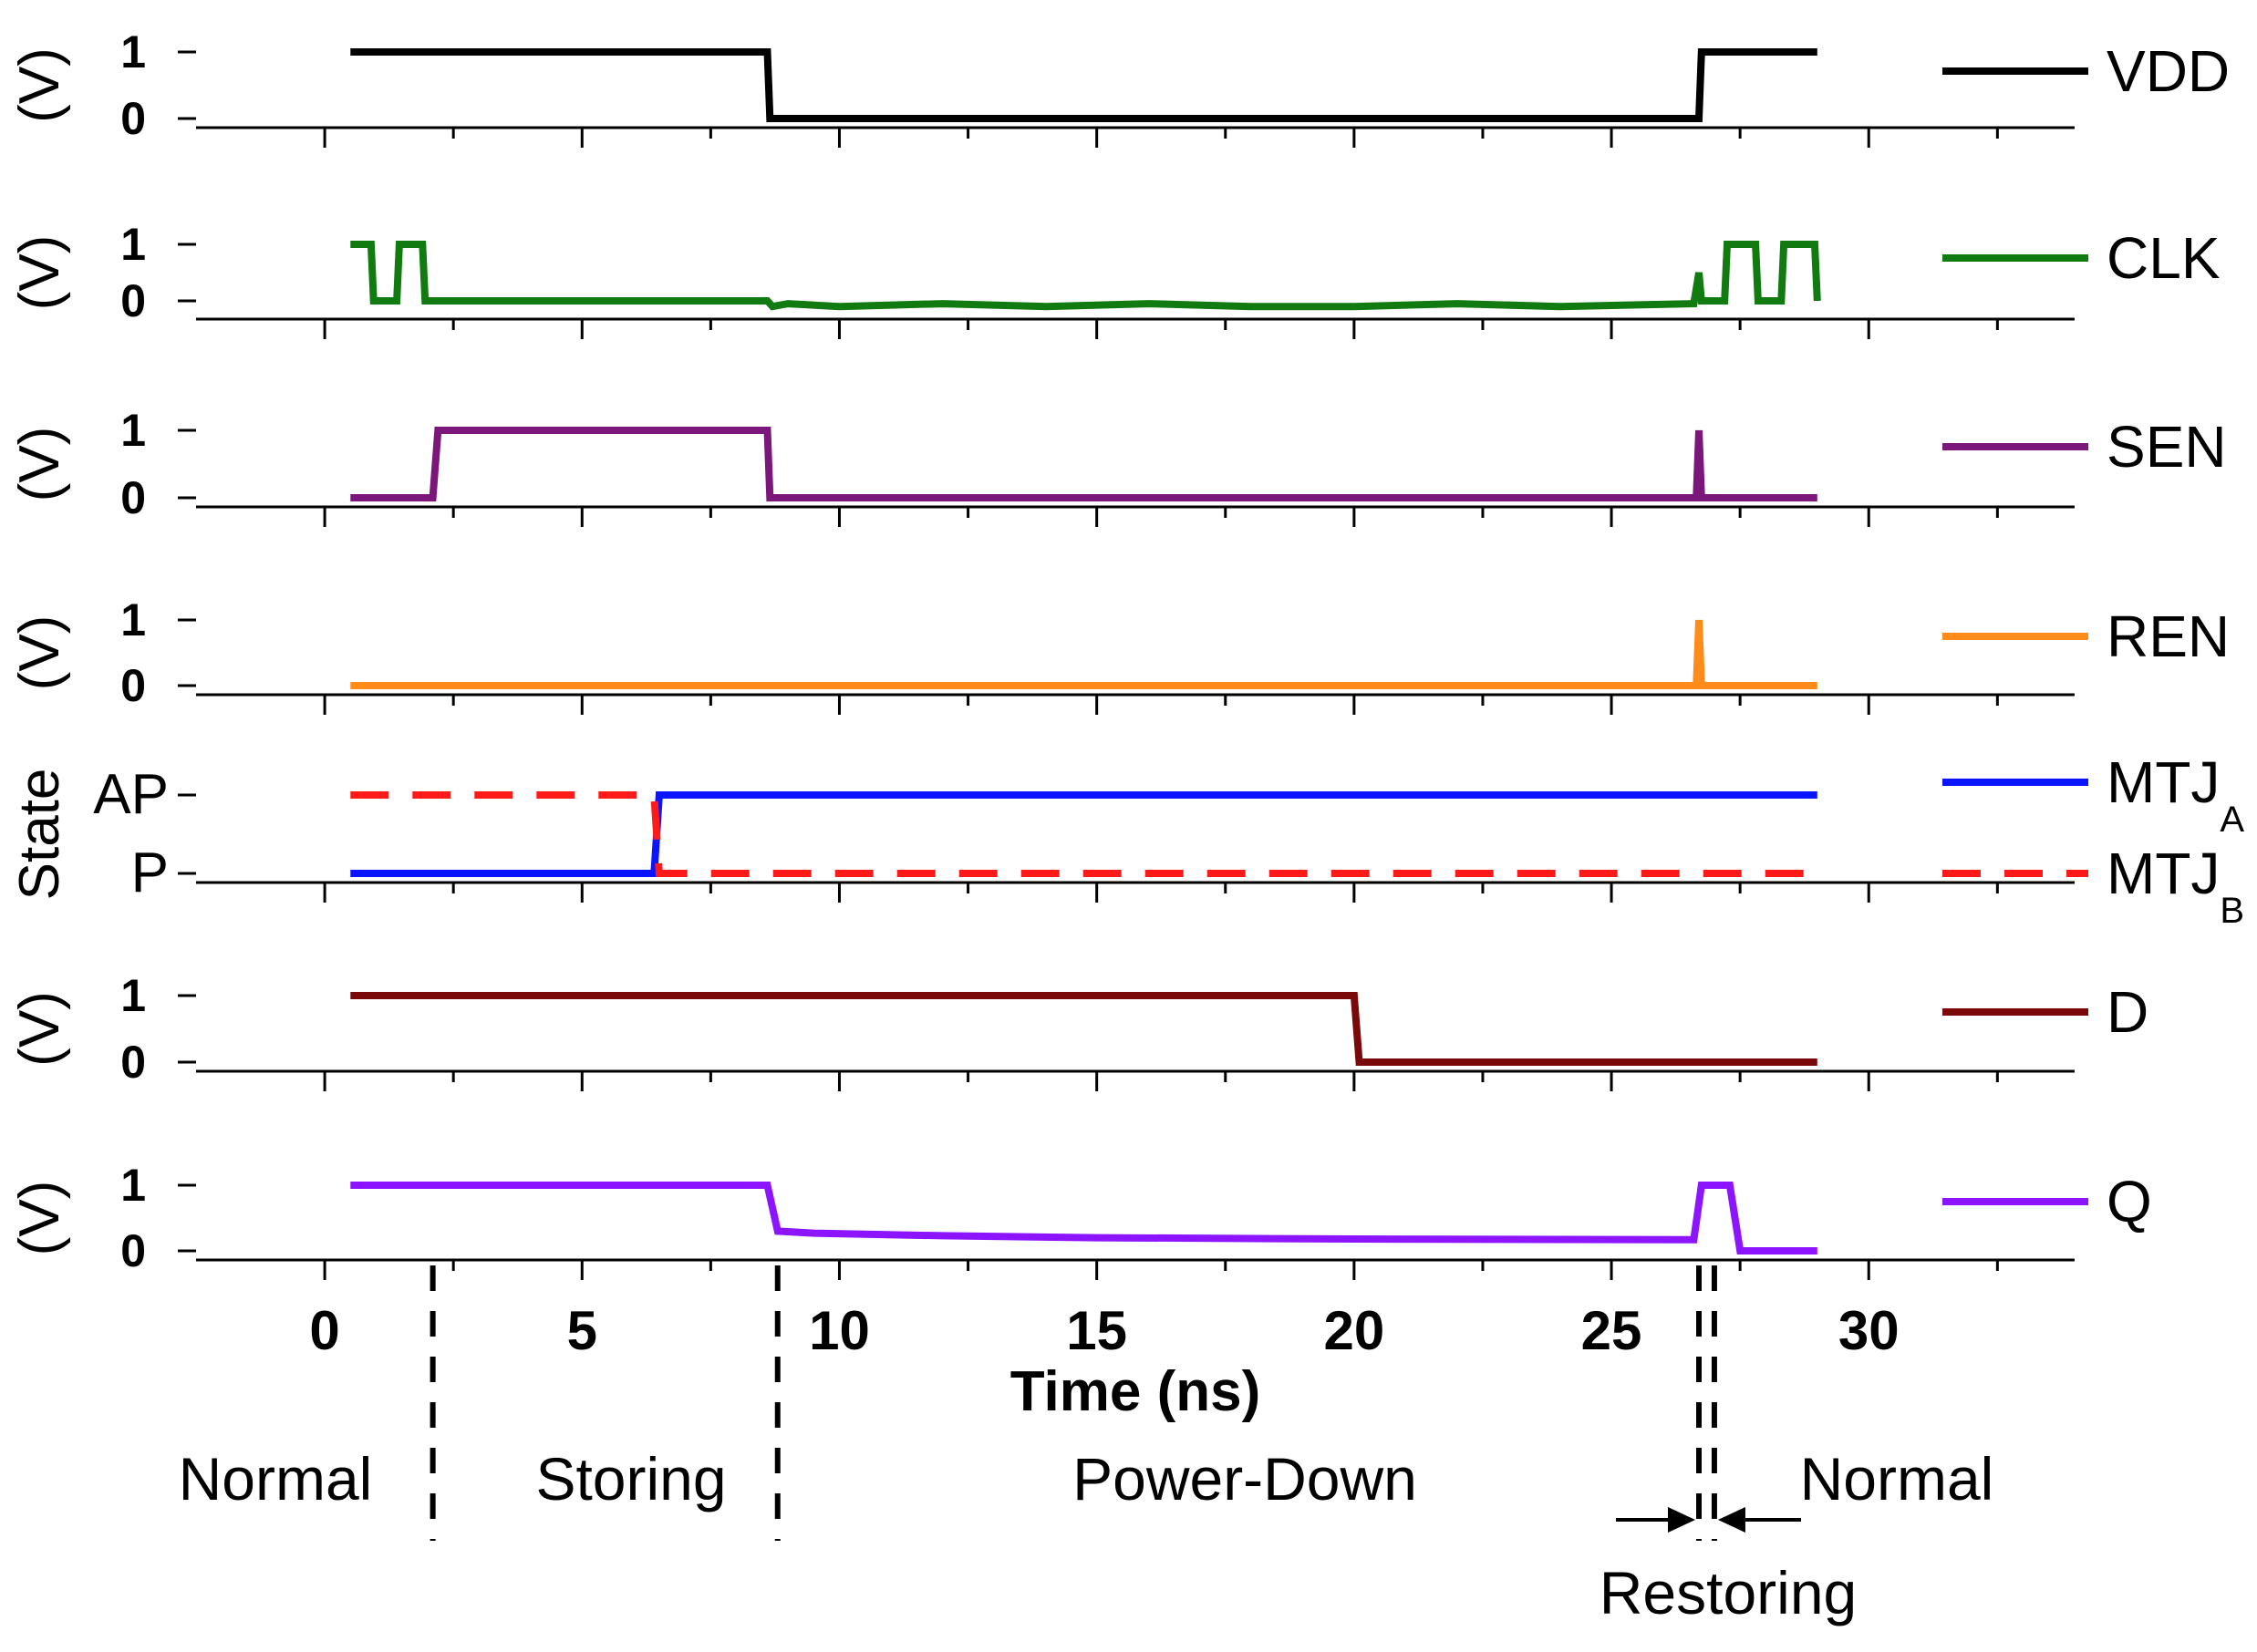 This screenshot has height=1652, width=2257. Describe the element at coordinates (39, 653) in the screenshot. I see `y-axis-label-ren: (V)` at that location.